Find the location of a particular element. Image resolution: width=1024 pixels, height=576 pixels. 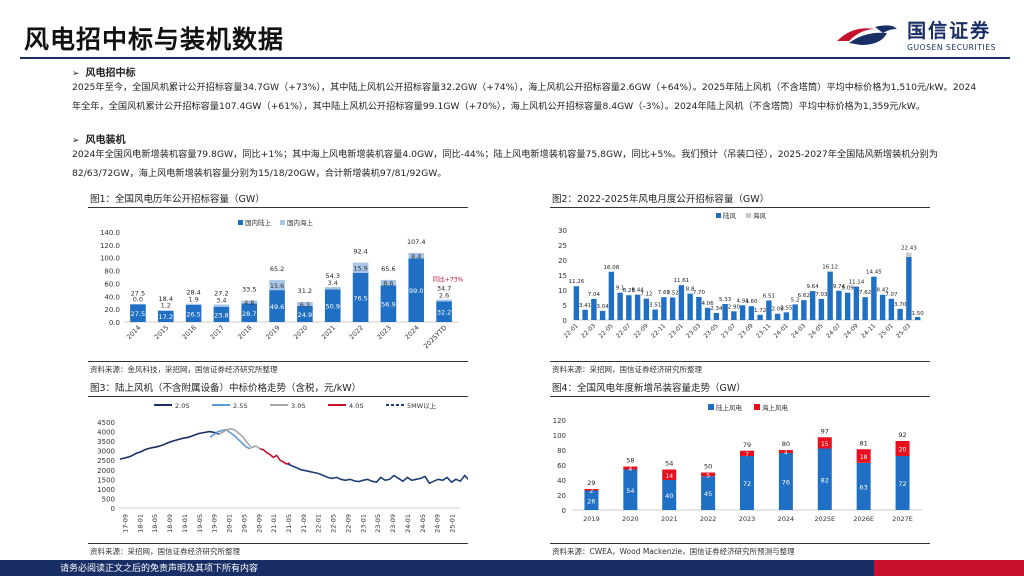

bar-value-label: 9.09 is located at coordinates (848, 289).